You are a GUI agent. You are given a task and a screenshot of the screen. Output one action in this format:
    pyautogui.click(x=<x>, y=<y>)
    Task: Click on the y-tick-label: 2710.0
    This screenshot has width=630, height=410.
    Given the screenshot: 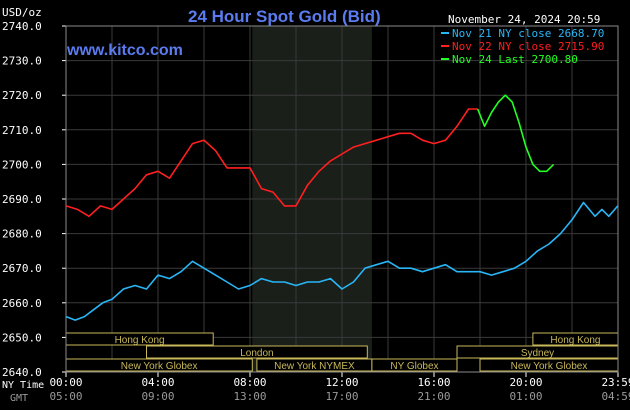 What is the action you would take?
    pyautogui.click(x=22, y=130)
    